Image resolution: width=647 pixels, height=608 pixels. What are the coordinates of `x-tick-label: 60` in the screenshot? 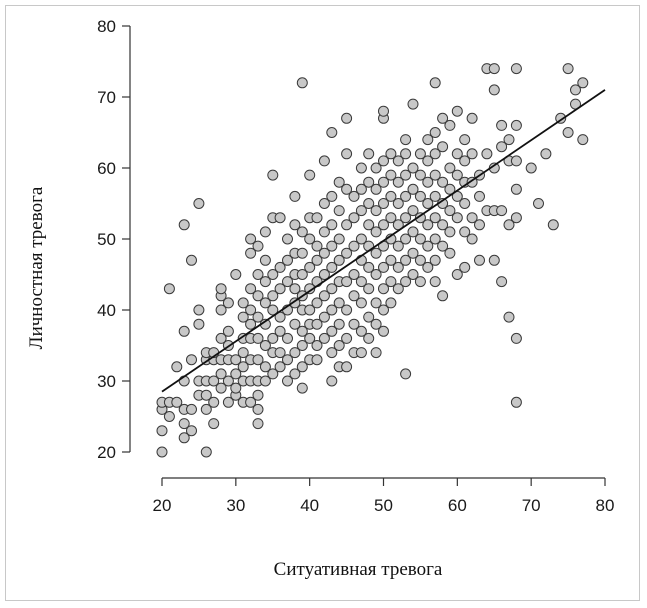 It's located at (457, 505).